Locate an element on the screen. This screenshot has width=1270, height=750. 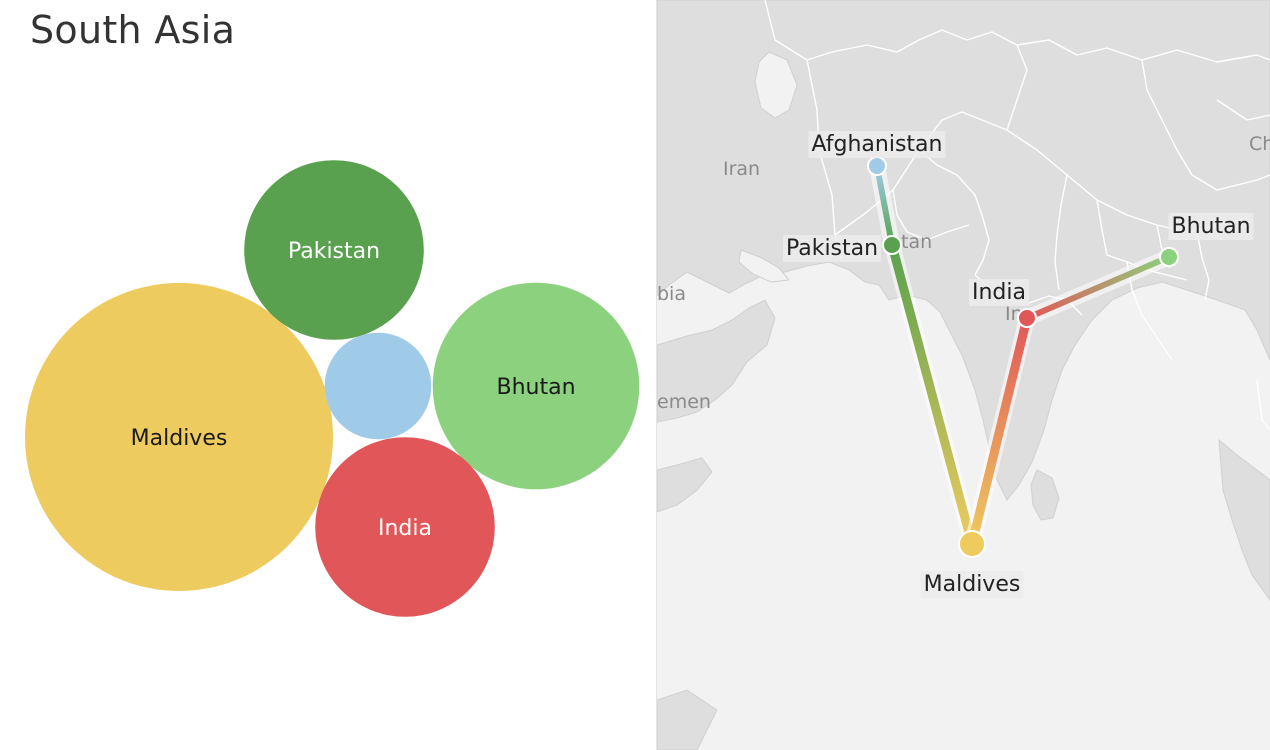
bubble-india is located at coordinates (405, 527).